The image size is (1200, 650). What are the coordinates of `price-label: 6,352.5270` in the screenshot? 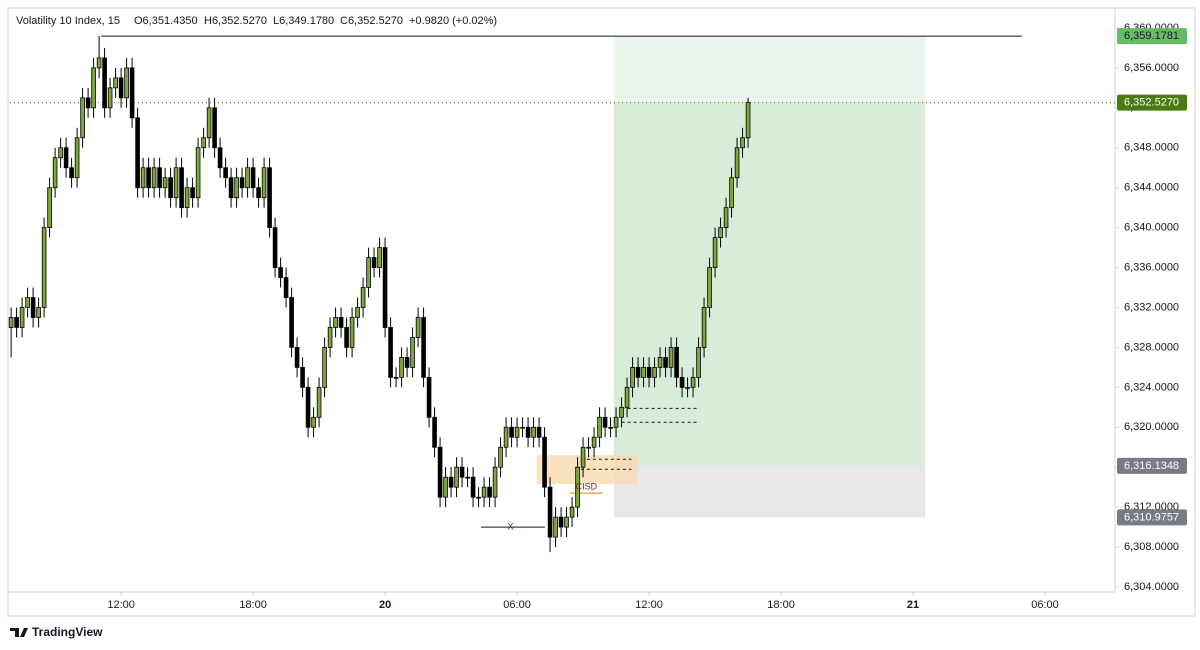 It's located at (1151, 102).